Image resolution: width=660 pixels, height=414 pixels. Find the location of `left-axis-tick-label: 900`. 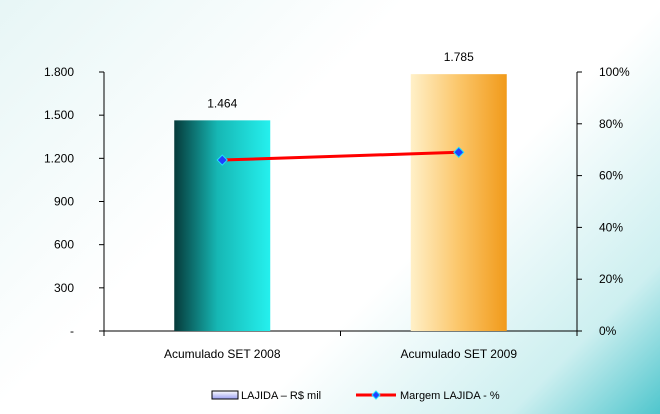

left-axis-tick-label: 900 is located at coordinates (64, 202).